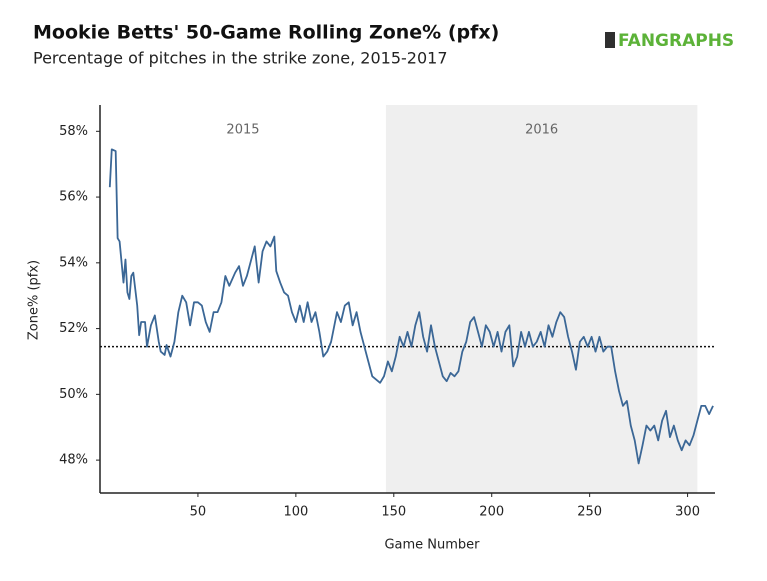 This screenshot has width=767, height=581. Describe the element at coordinates (432, 545) in the screenshot. I see `x-axis-label: Game Number` at that location.